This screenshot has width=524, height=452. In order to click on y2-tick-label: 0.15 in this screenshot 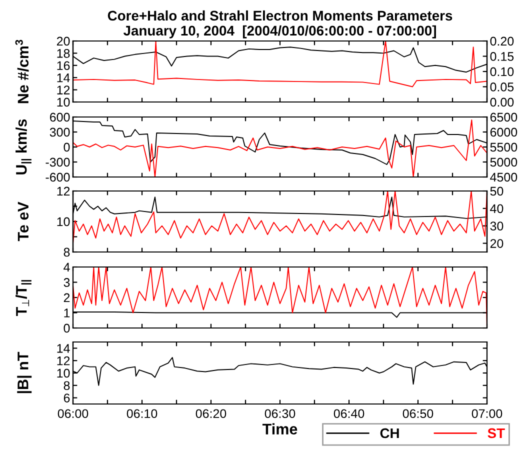, I will do `click(502, 56)`.